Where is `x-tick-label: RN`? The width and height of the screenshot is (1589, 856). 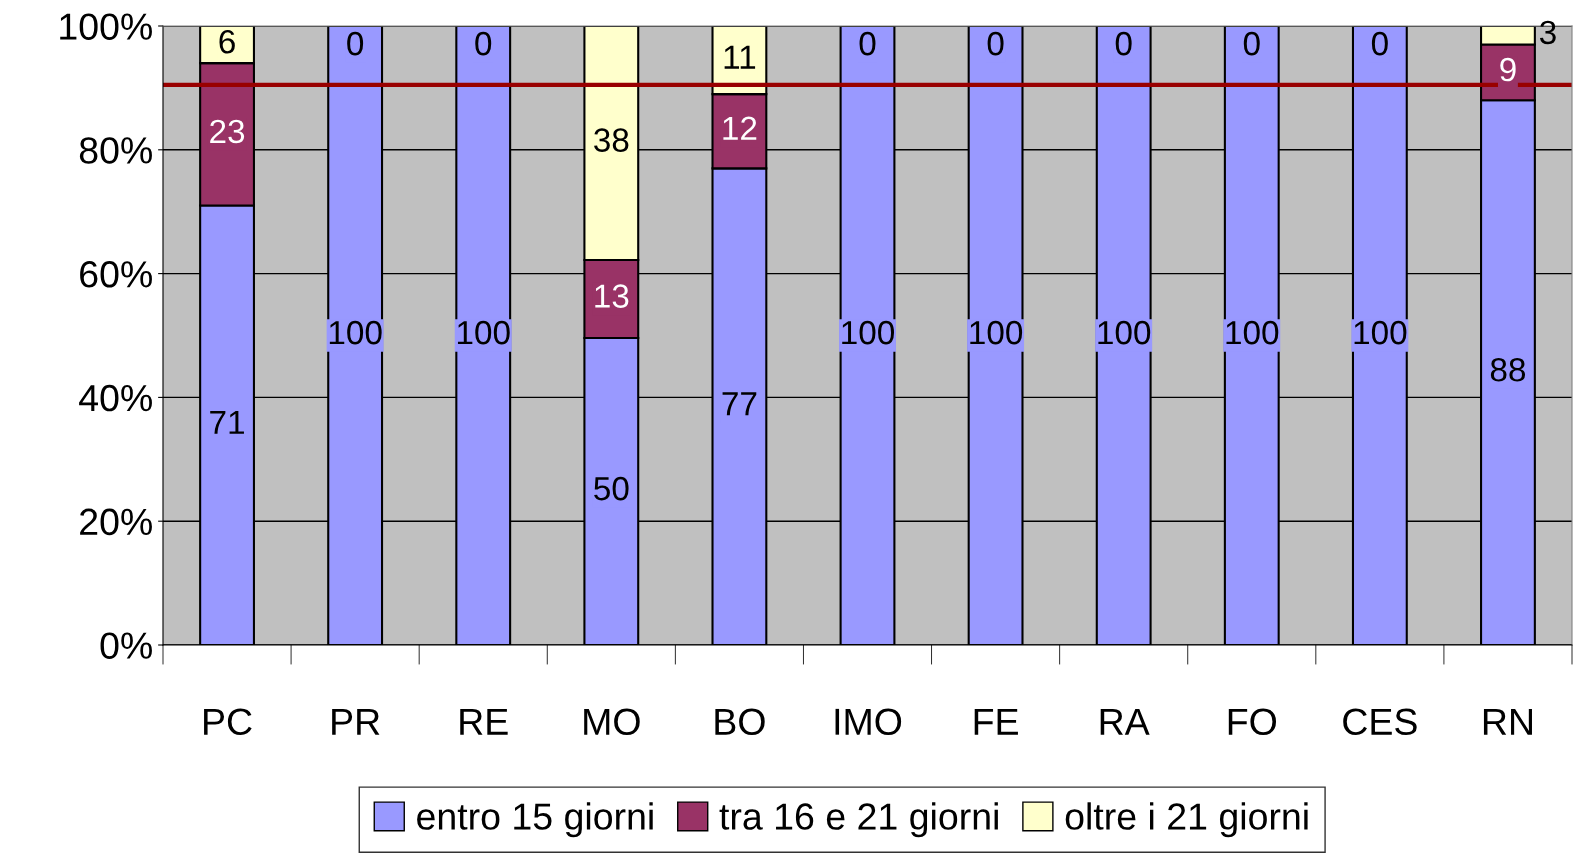 x-tick-label: RN is located at coordinates (1507, 721).